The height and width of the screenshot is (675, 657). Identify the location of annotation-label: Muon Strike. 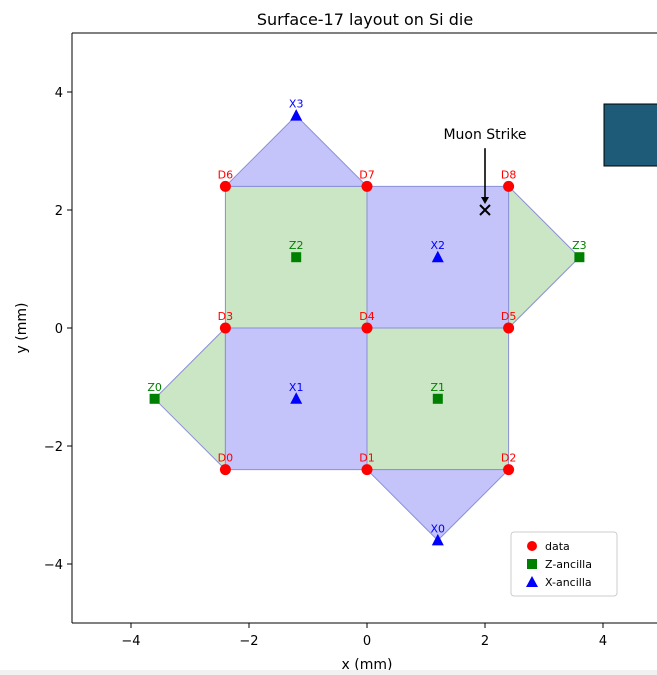
(484, 135).